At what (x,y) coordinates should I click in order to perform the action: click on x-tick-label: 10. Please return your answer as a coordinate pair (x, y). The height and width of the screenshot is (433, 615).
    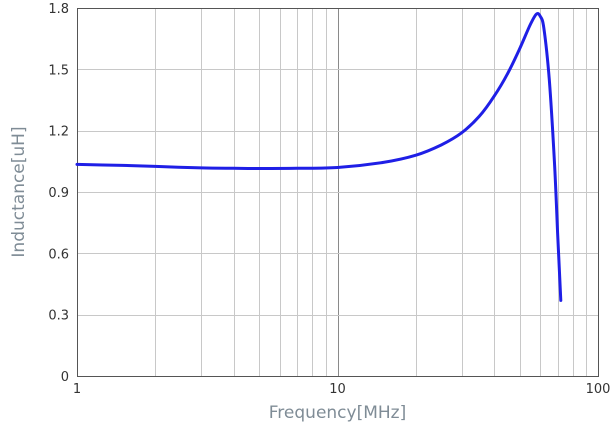
    Looking at the image, I should click on (337, 389).